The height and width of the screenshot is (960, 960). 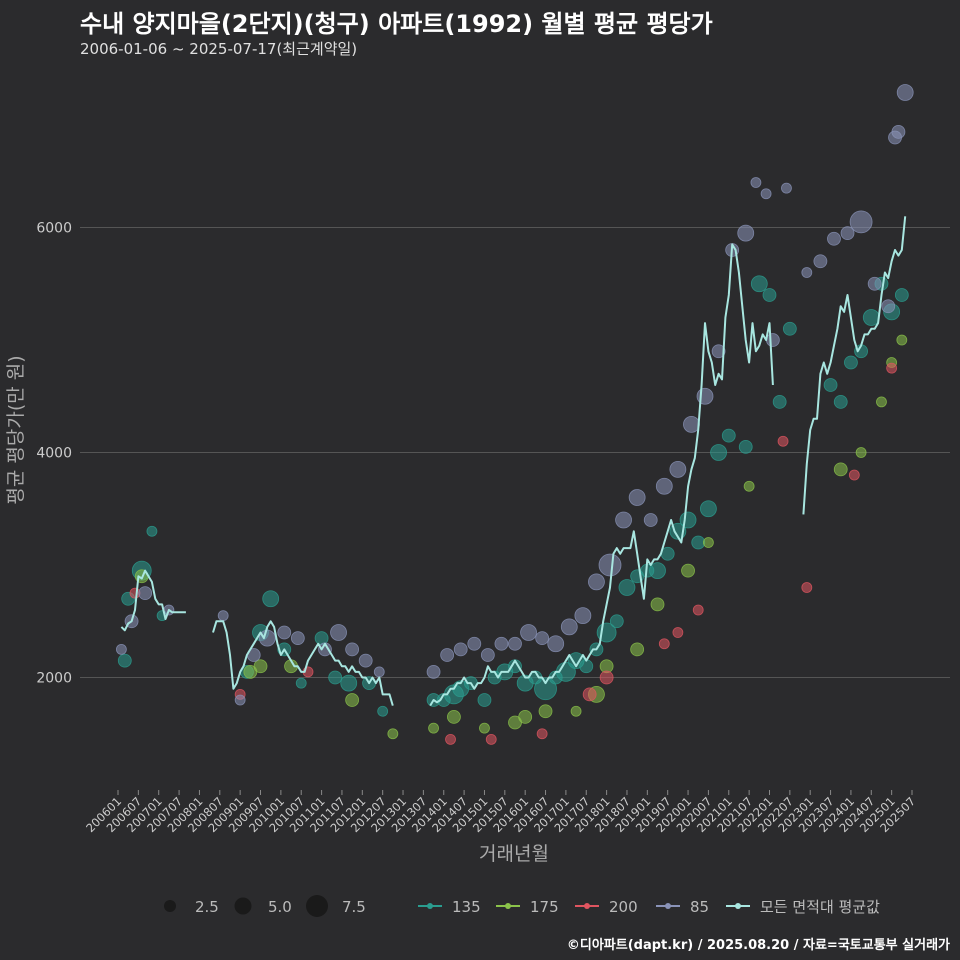 What do you see at coordinates (820, 907) in the screenshot?
I see `legend-series-label: 모든 면적대 평균값` at bounding box center [820, 907].